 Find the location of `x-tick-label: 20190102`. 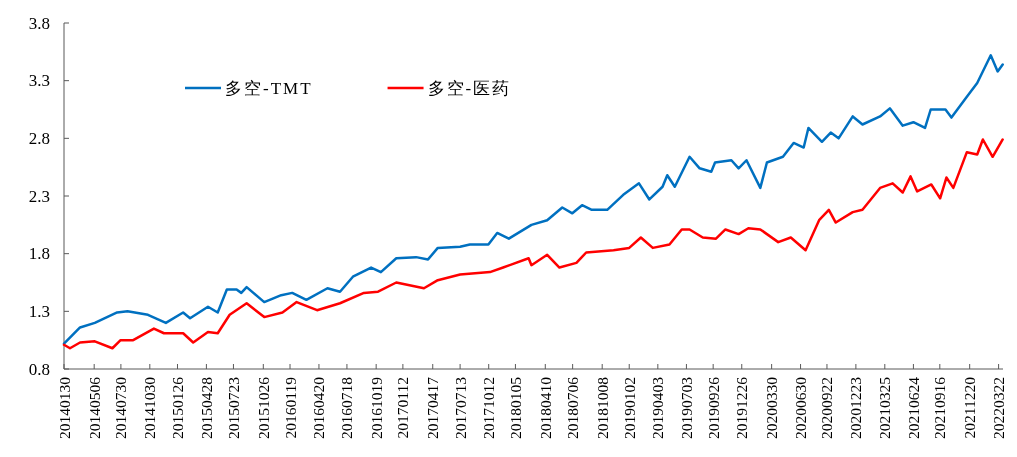

x-tick-label: 20190102 is located at coordinates (629, 408).